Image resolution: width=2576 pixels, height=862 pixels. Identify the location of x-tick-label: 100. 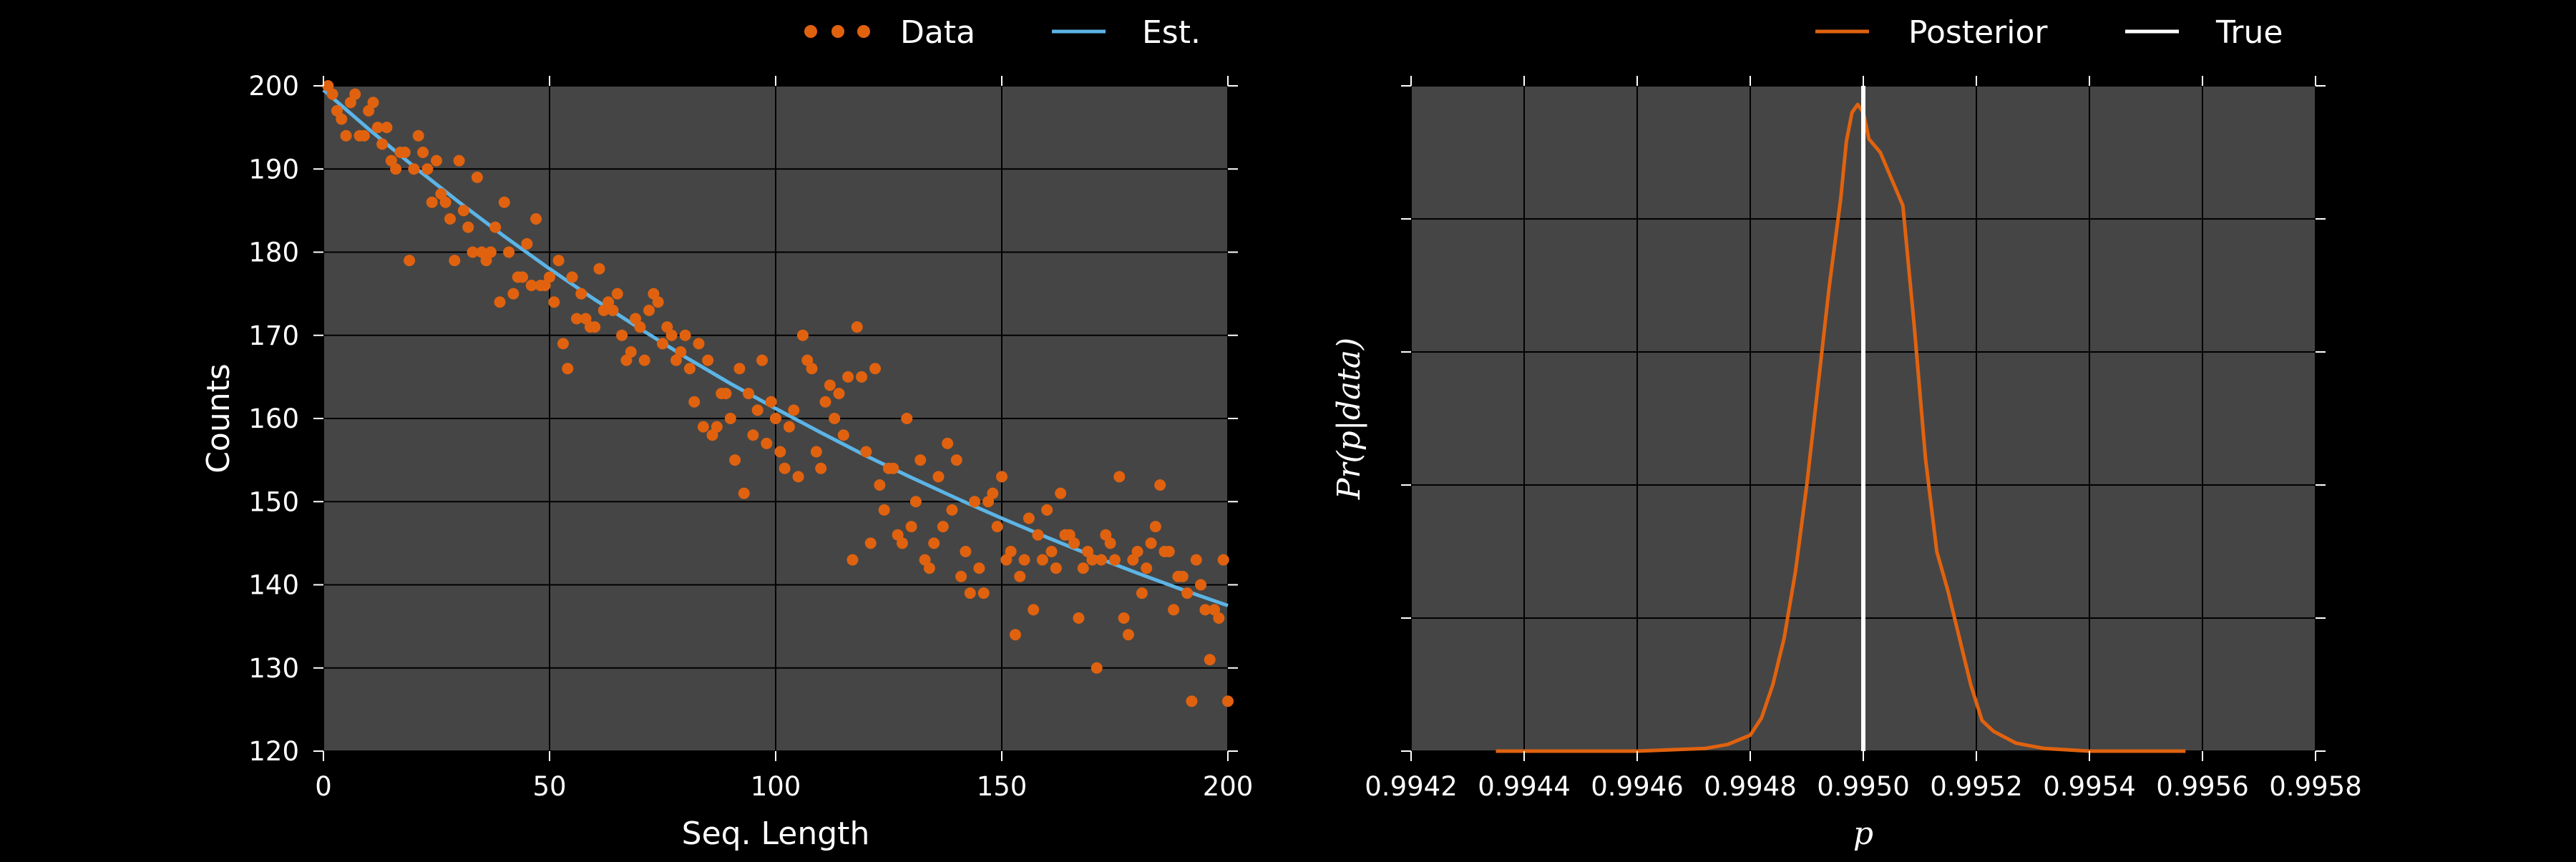
(776, 786).